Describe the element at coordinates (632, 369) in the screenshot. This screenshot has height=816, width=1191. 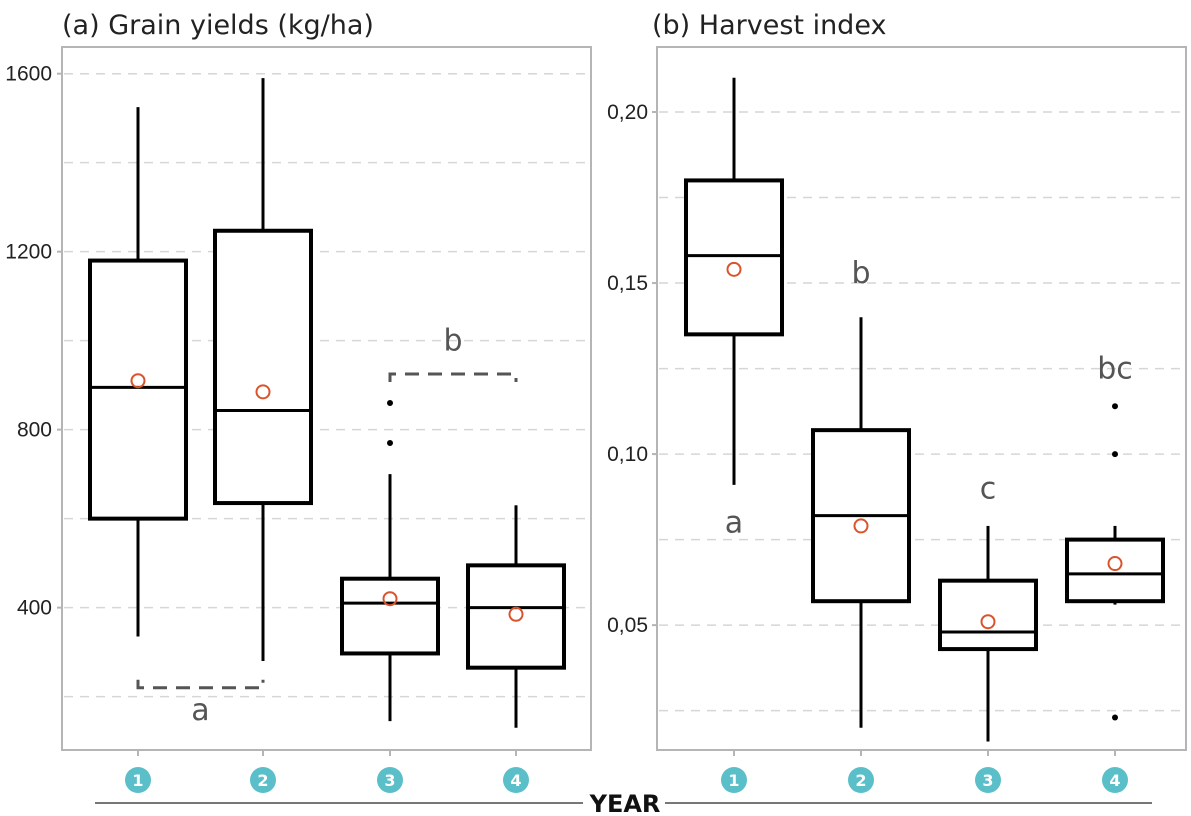
I see `y-tick-labels: 0,05 0,10 0,15 0,20` at that location.